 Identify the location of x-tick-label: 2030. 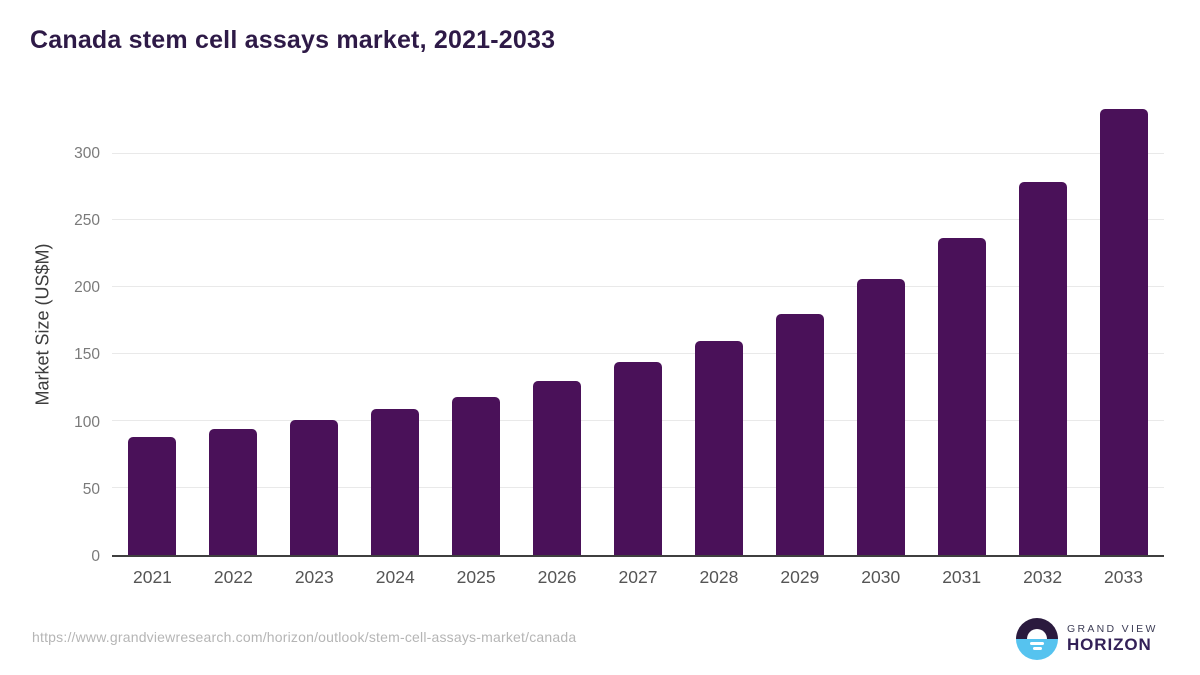
(881, 577).